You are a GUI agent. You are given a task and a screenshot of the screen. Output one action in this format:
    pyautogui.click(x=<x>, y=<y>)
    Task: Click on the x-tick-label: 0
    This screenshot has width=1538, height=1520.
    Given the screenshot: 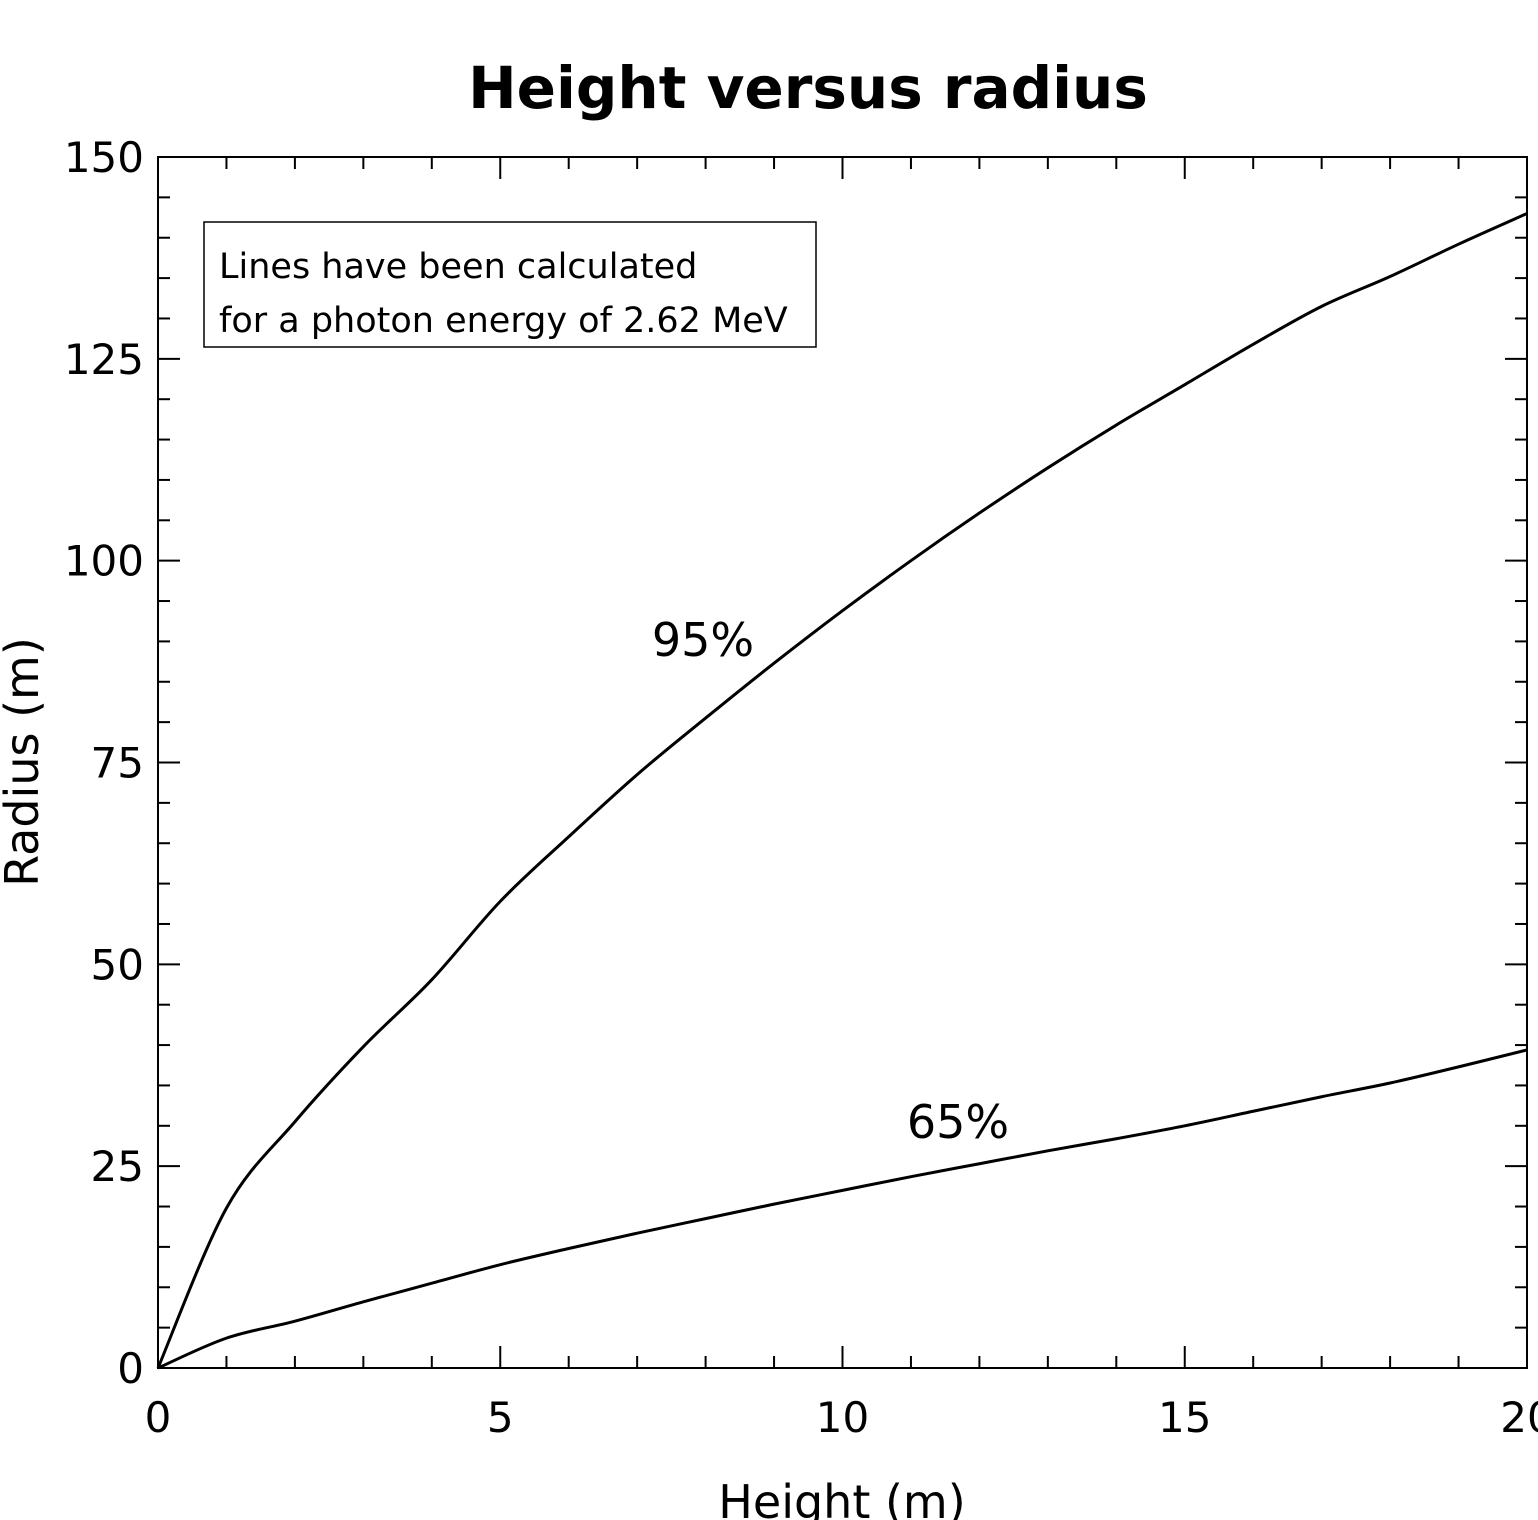 What is the action you would take?
    pyautogui.click(x=158, y=1417)
    